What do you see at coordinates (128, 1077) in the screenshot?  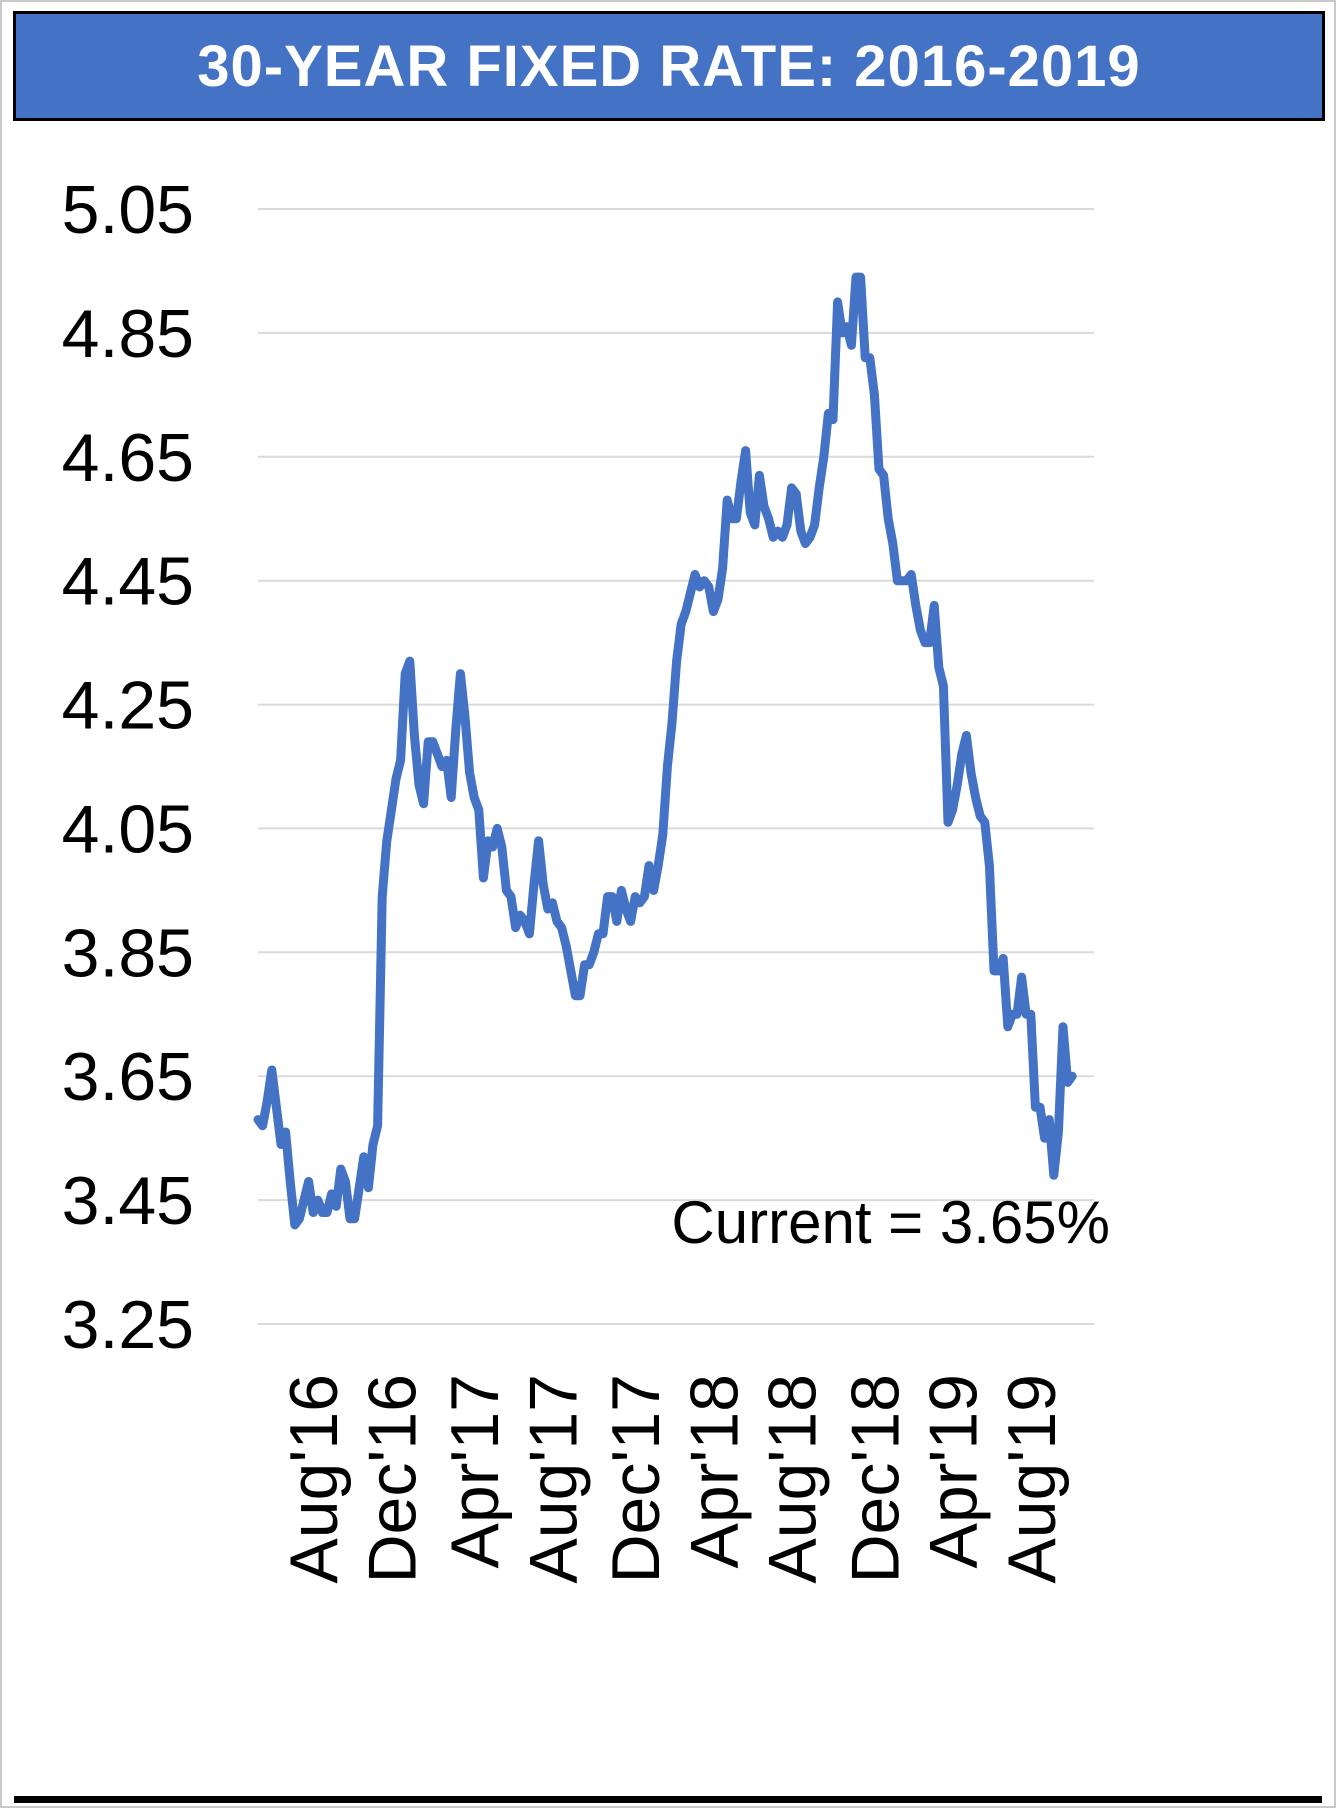 I see `y-axis-tick-label: 3.65` at bounding box center [128, 1077].